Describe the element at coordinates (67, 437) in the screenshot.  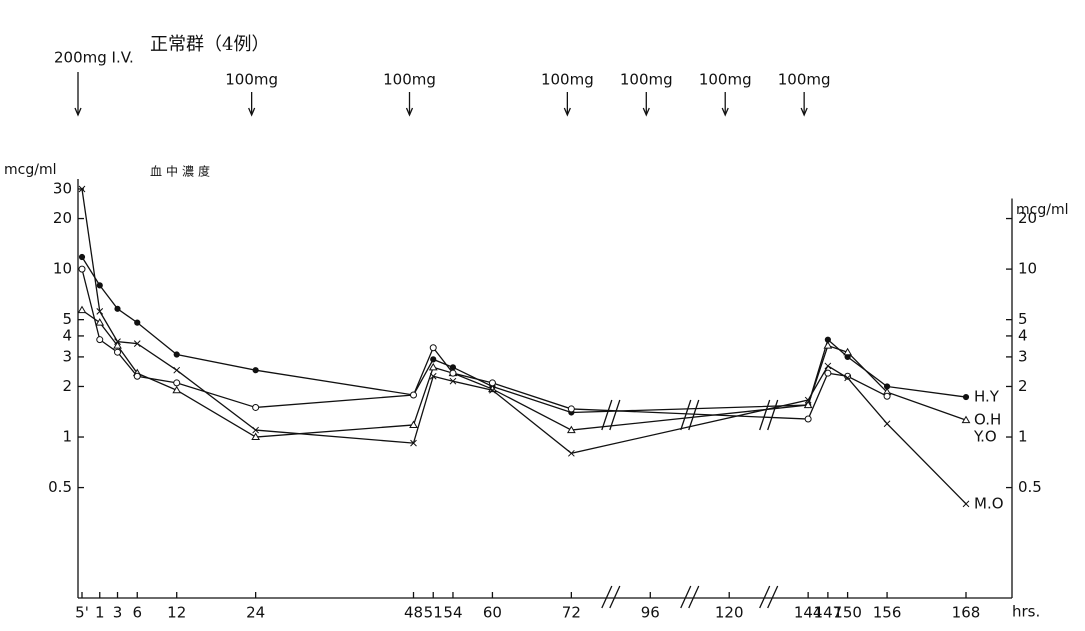
I see `y-tick-label: 1` at that location.